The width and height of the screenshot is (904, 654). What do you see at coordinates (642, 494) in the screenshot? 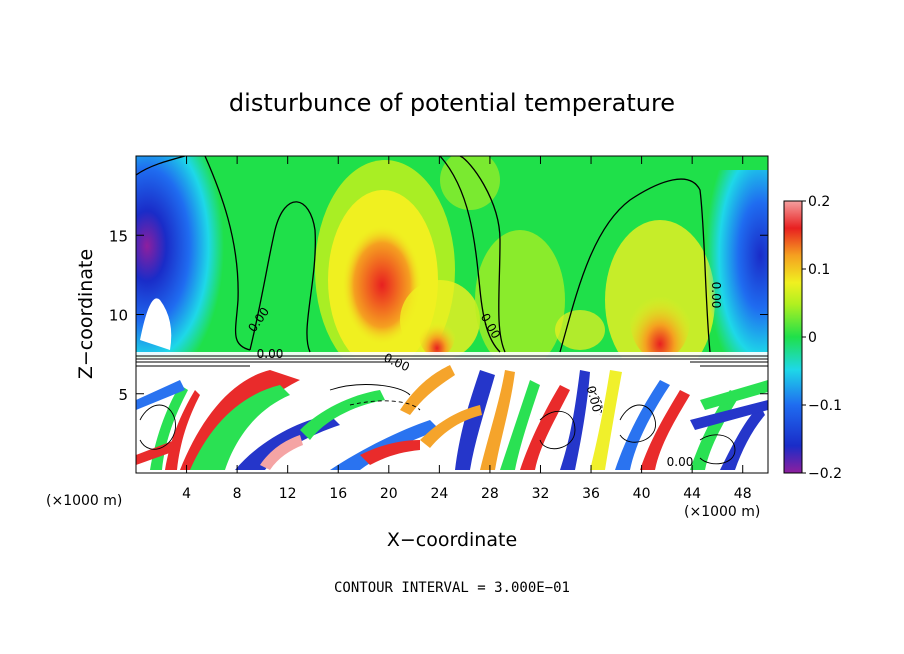
I see `x-tick-label: 40` at bounding box center [642, 494].